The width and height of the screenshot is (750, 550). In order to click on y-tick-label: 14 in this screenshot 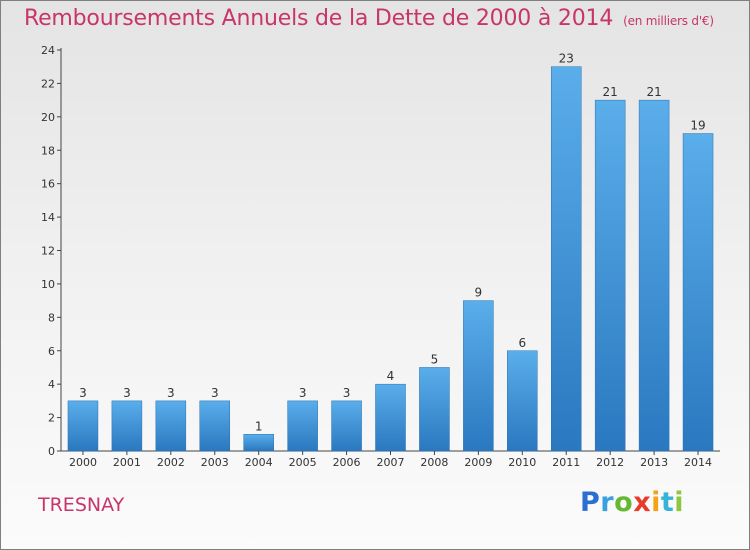, I will do `click(48, 217)`.